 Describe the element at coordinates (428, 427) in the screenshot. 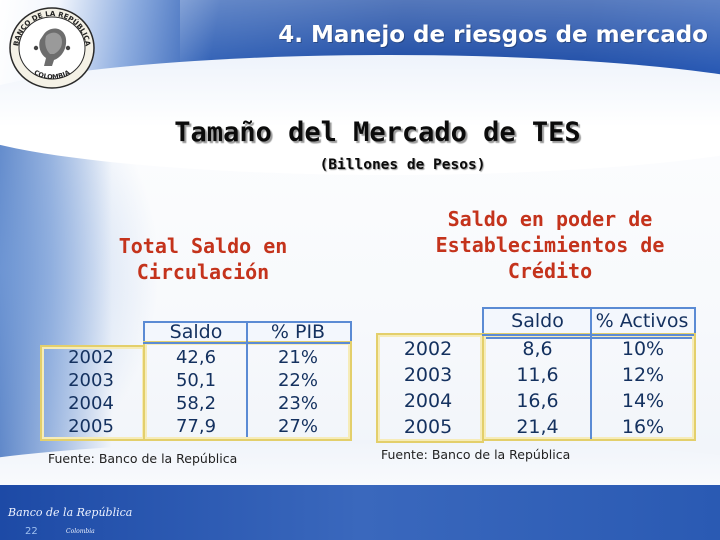

I see `right-table-year: 2005` at that location.